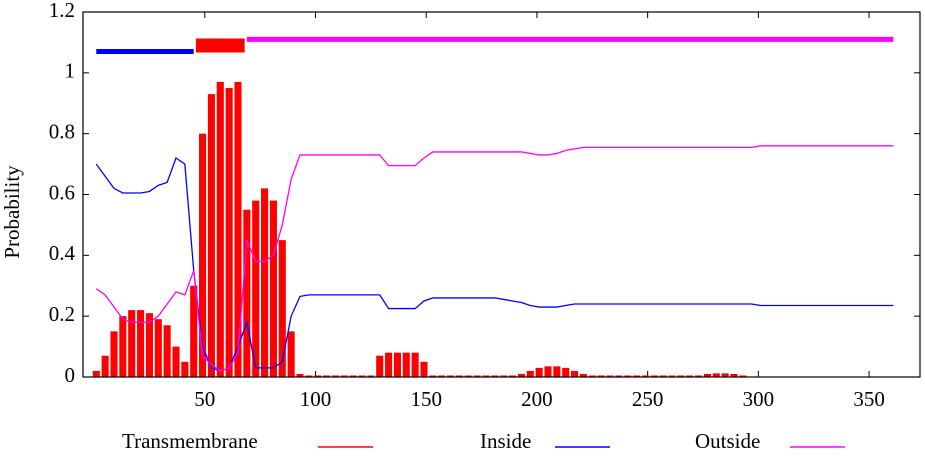 This screenshot has width=925, height=456. What do you see at coordinates (62, 314) in the screenshot?
I see `y-tick-label: 0.2` at bounding box center [62, 314].